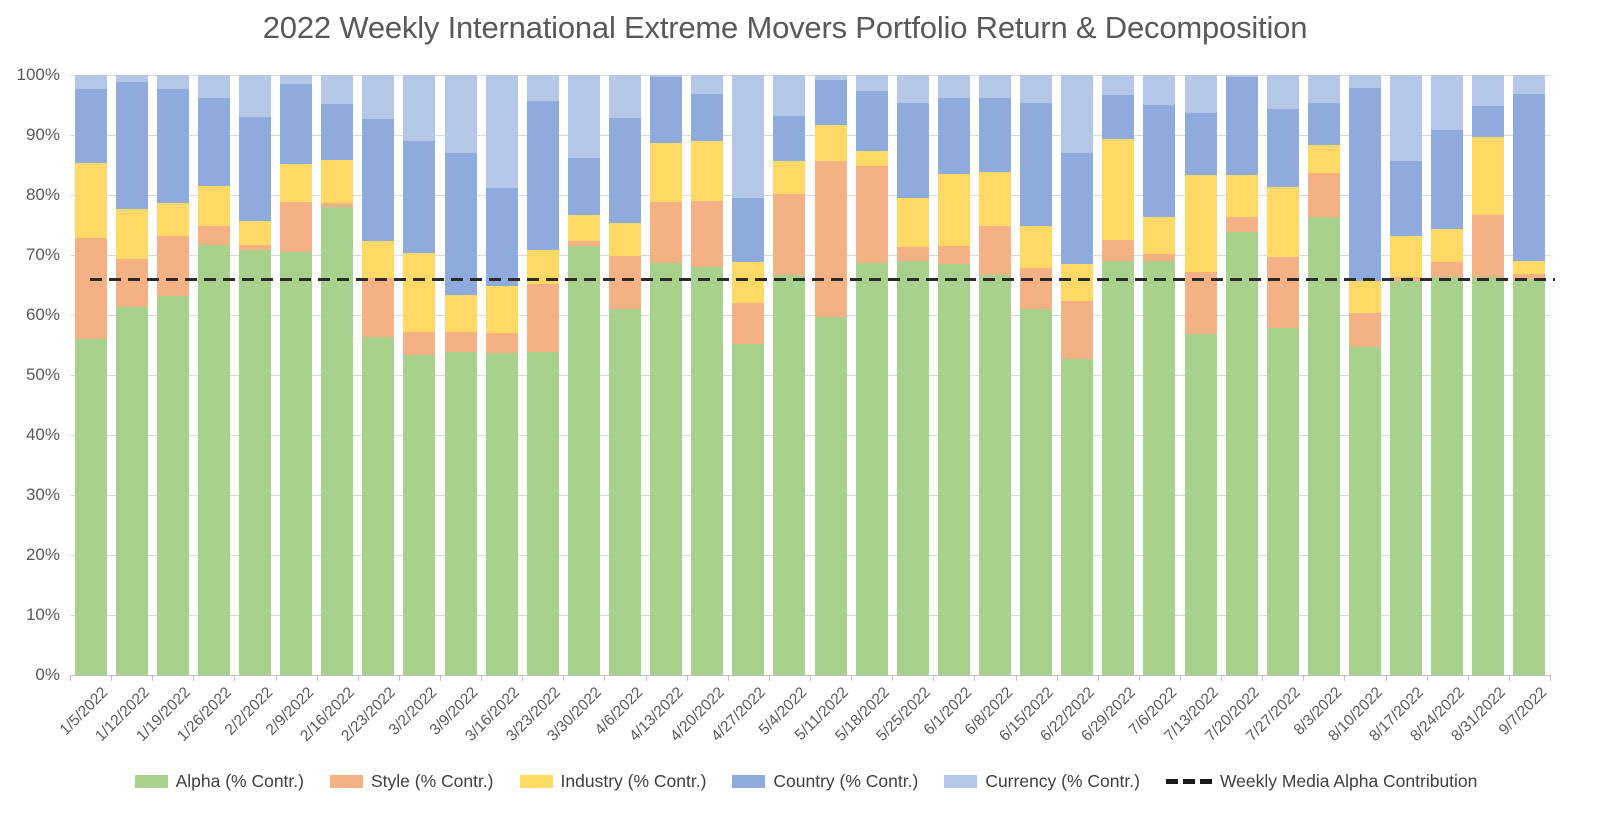 The image size is (1612, 833). What do you see at coordinates (42, 254) in the screenshot?
I see `y-axis-tick-label: 70%` at bounding box center [42, 254].